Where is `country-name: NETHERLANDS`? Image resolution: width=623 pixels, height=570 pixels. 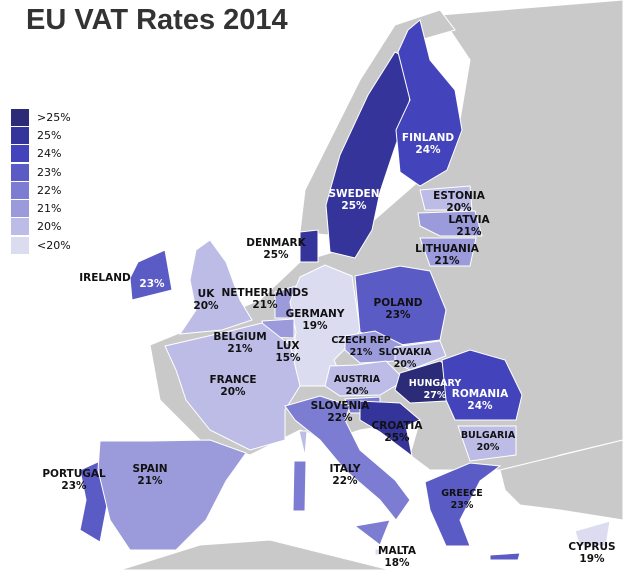 country-name: NETHERLANDS is located at coordinates (265, 293).